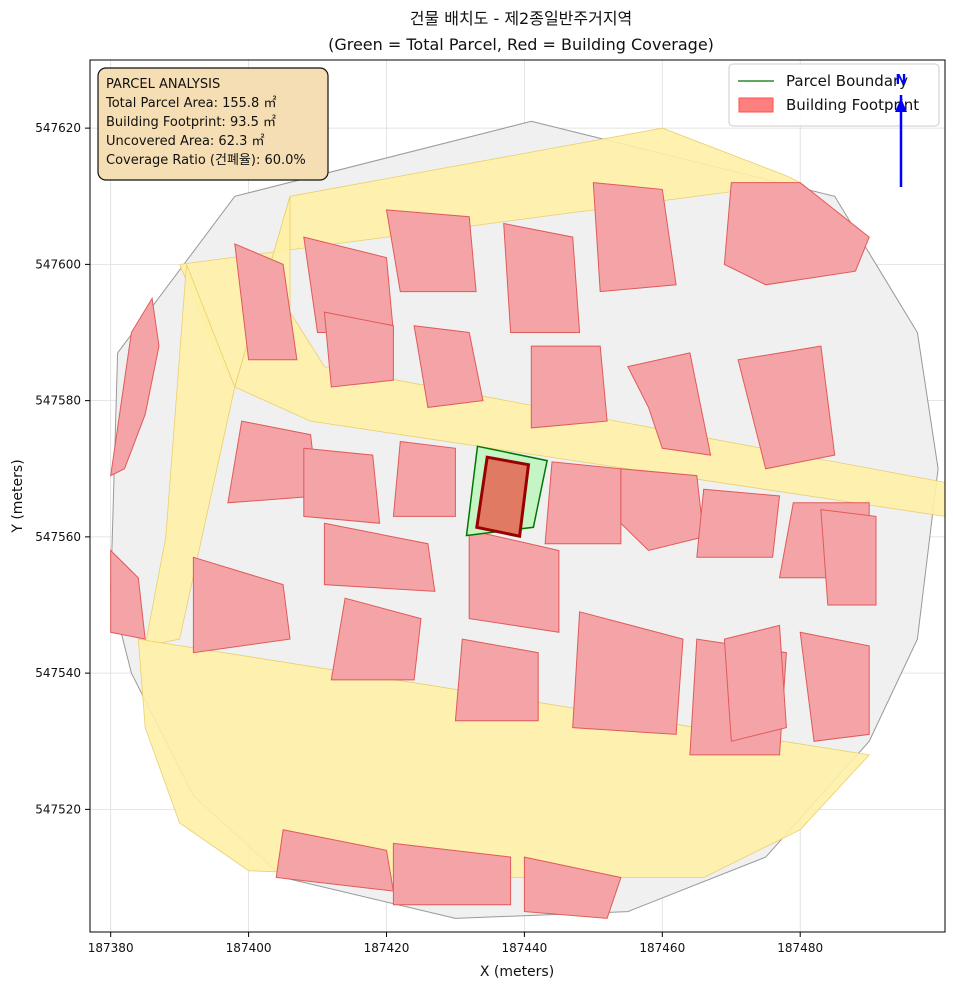 The image size is (953, 990). Describe the element at coordinates (387, 948) in the screenshot. I see `x-tick-label: 187420` at that location.